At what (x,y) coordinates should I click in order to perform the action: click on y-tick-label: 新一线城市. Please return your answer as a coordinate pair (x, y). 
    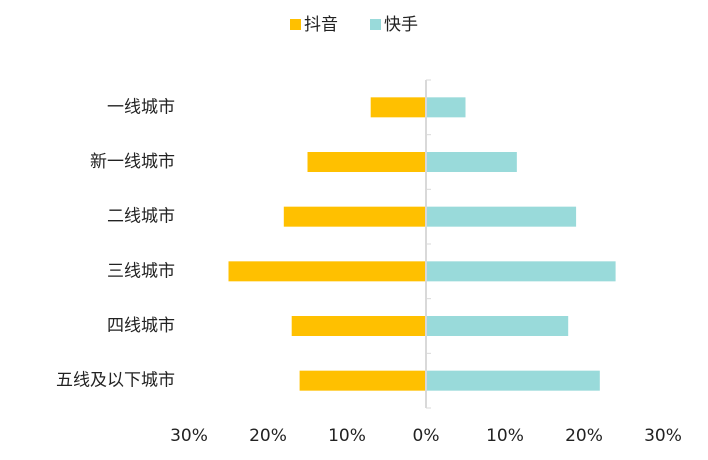
    Looking at the image, I should click on (132, 162).